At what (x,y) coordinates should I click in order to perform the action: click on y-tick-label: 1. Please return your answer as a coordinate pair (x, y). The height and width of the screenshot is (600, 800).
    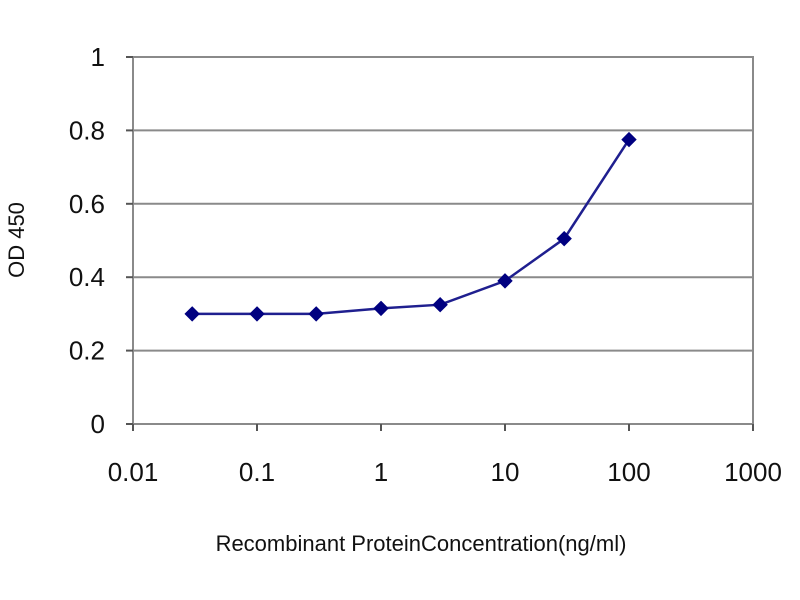
    Looking at the image, I should click on (98, 57).